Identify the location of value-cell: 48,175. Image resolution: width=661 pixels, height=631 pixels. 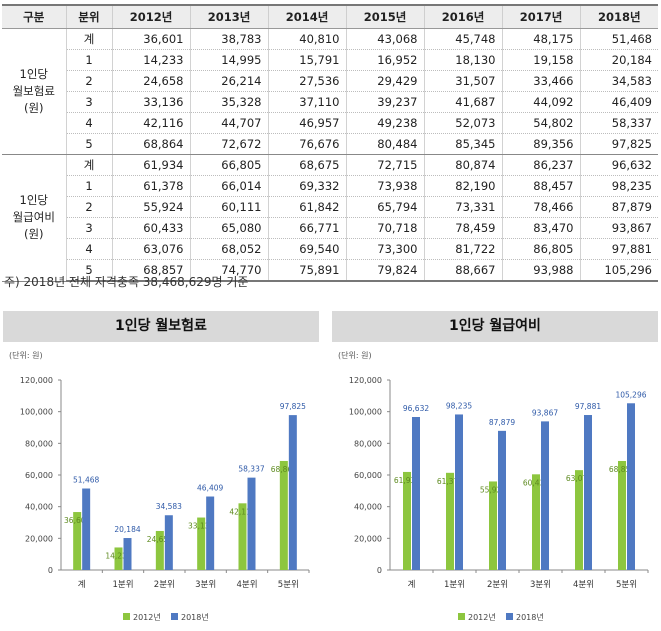
(540, 39).